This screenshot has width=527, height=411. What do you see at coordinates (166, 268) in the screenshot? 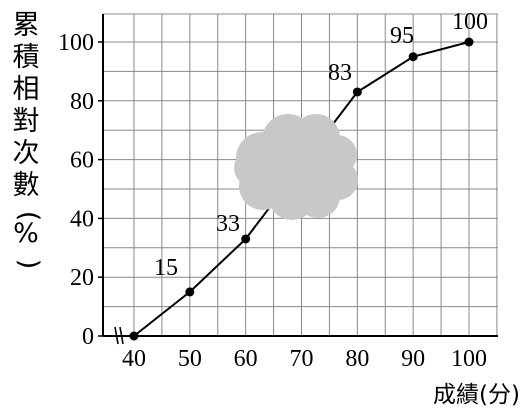
I see `data-label: 15` at bounding box center [166, 268].